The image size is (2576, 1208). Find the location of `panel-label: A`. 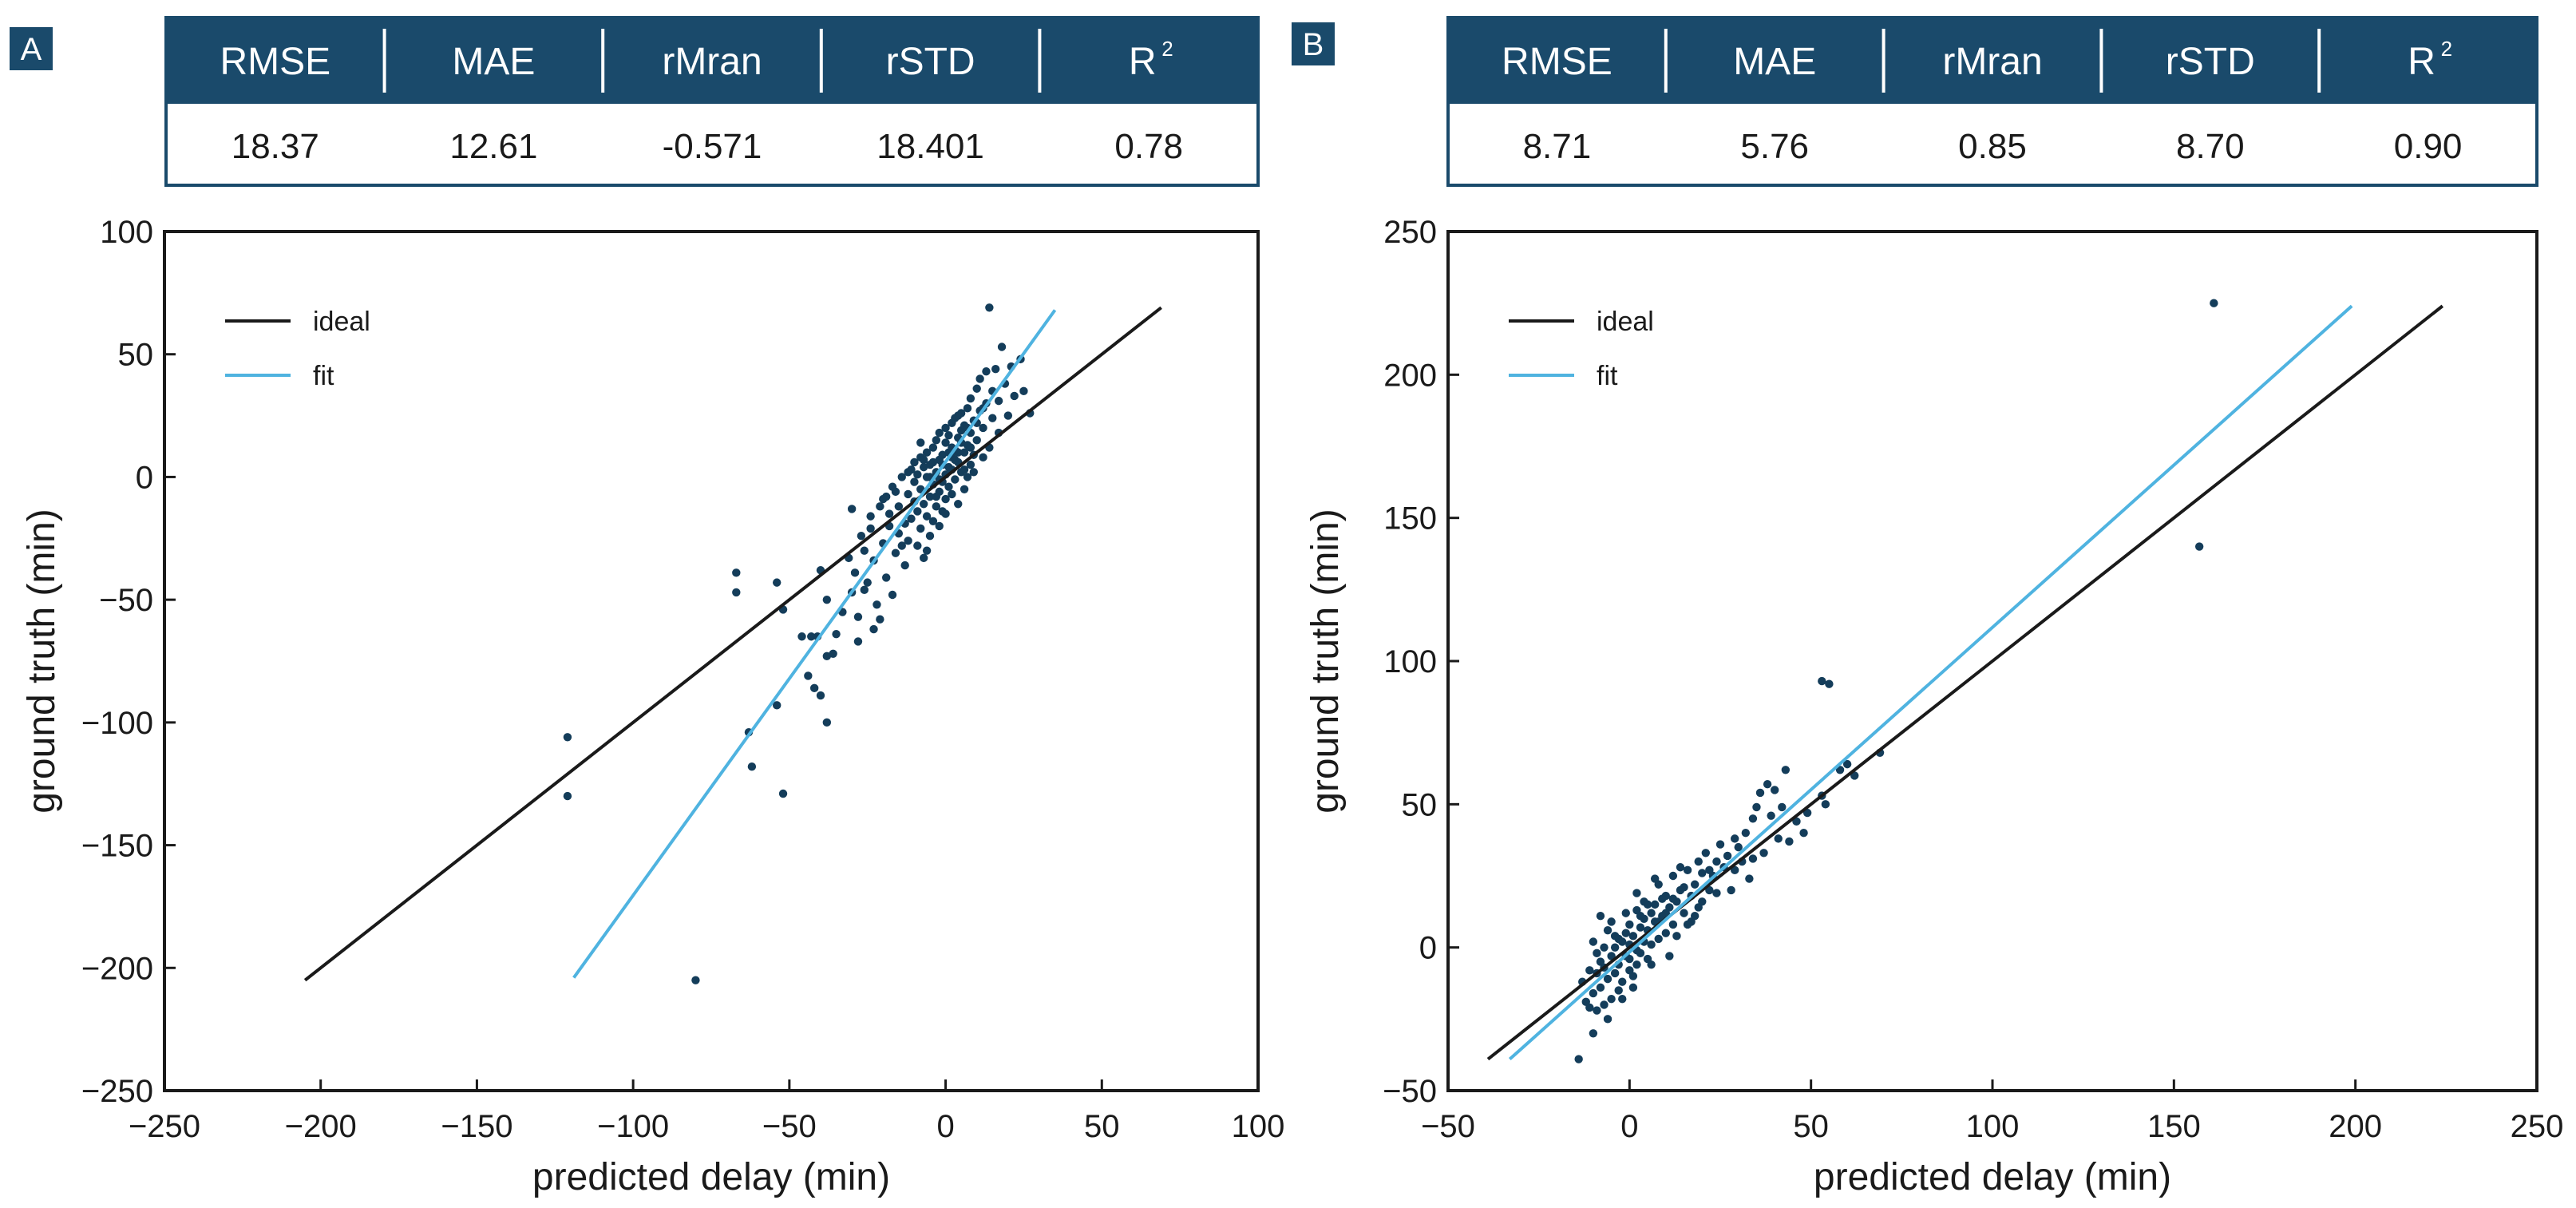

panel-label: A is located at coordinates (32, 48).